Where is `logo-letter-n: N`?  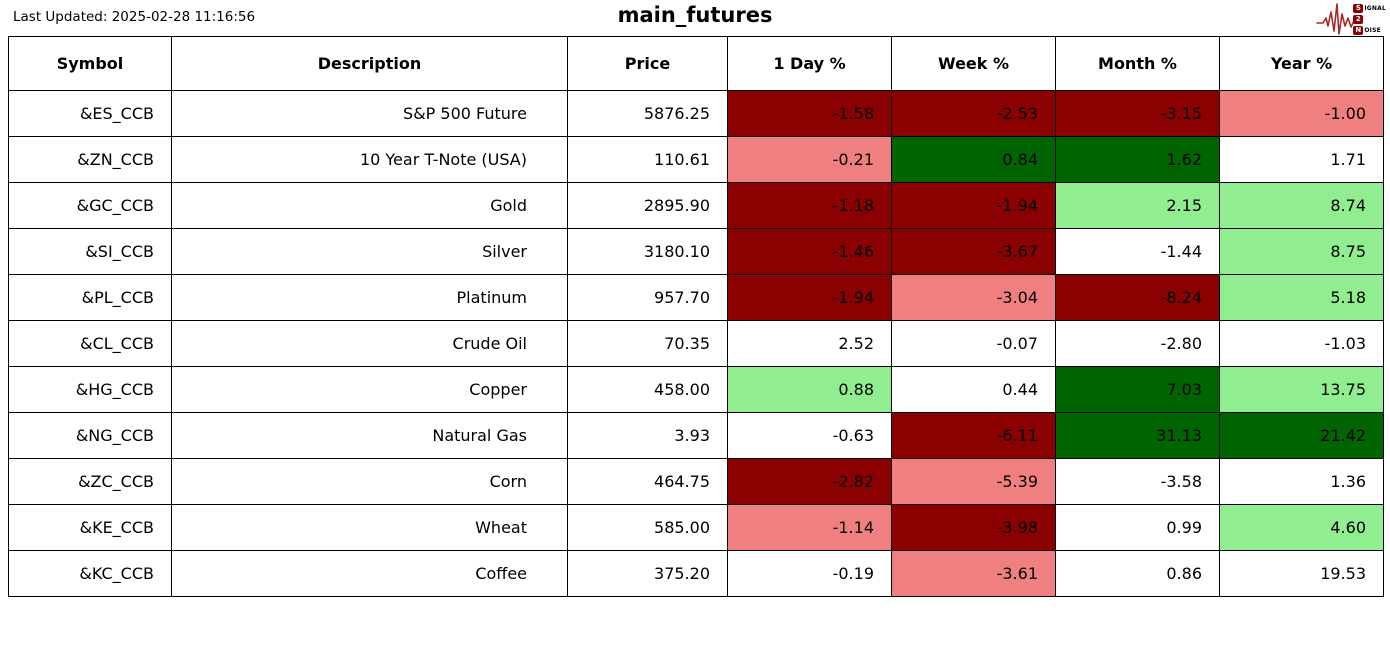 logo-letter-n: N is located at coordinates (1358, 30).